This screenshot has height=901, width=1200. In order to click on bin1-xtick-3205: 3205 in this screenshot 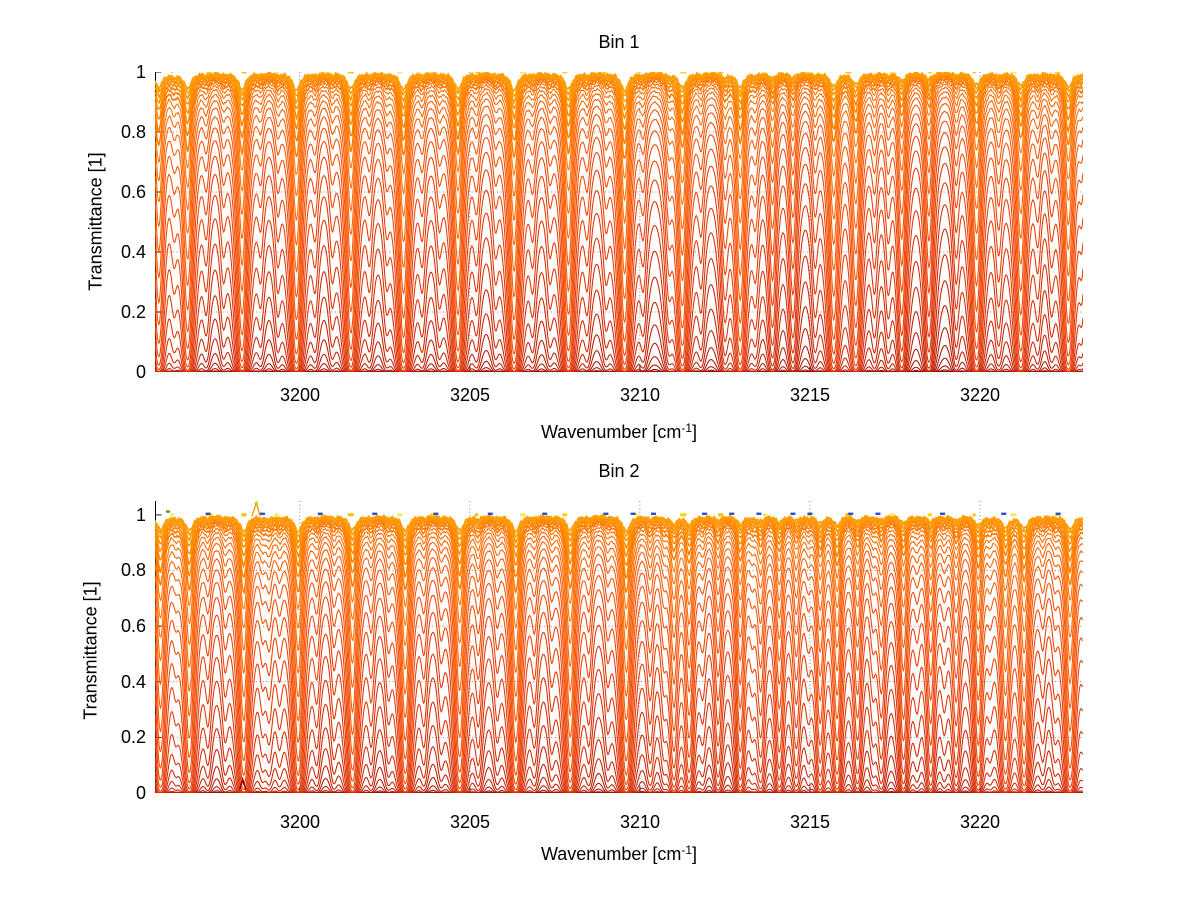, I will do `click(470, 395)`.